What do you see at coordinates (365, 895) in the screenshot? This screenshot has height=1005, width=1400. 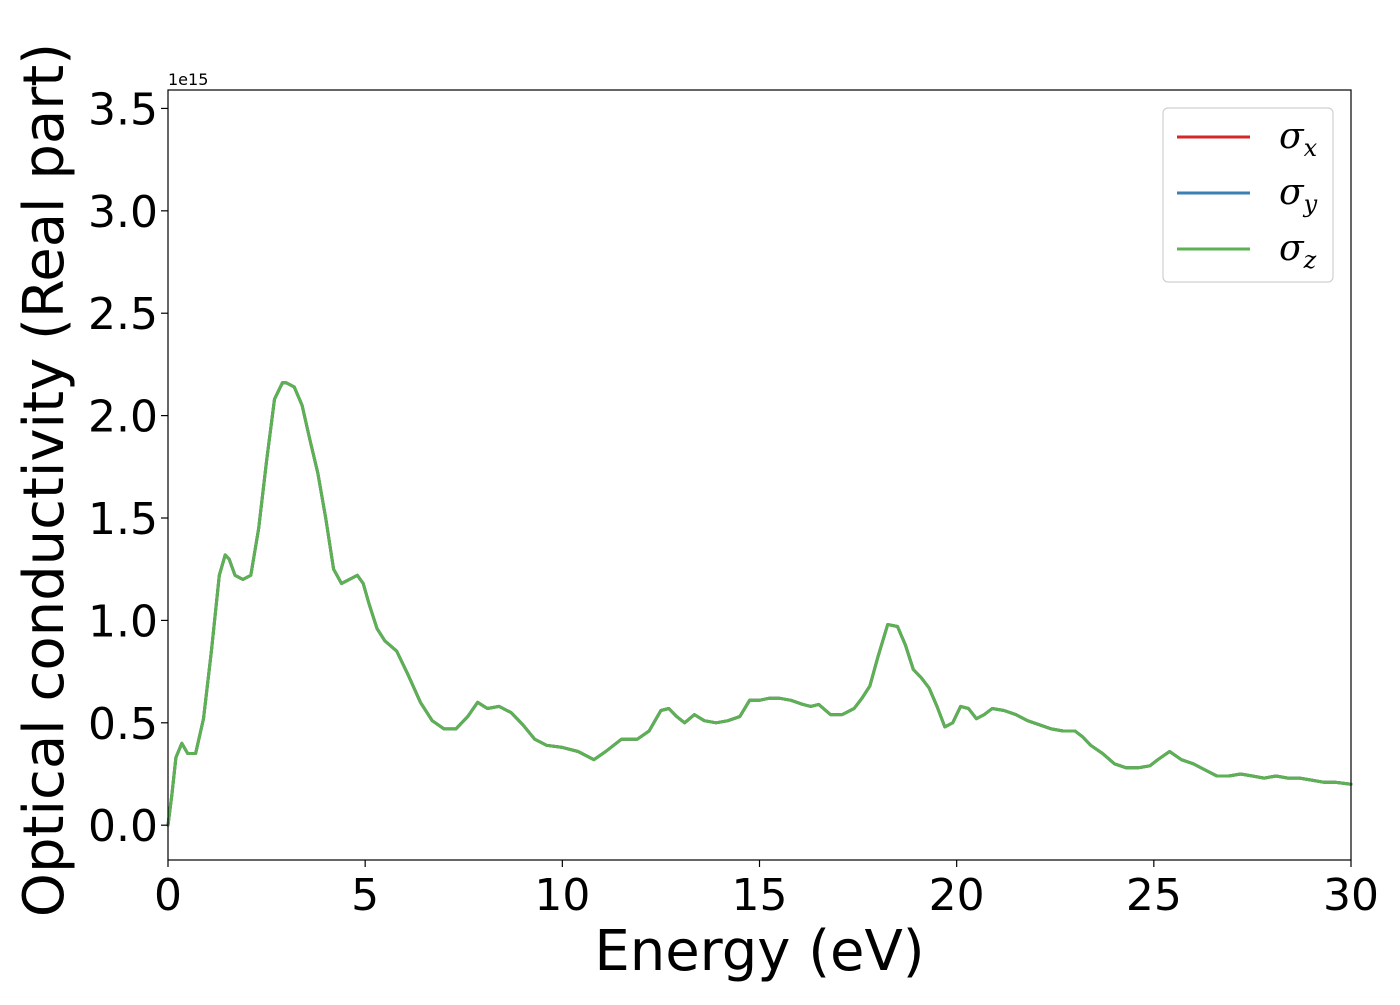 I see `x-tick-label: 5` at bounding box center [365, 895].